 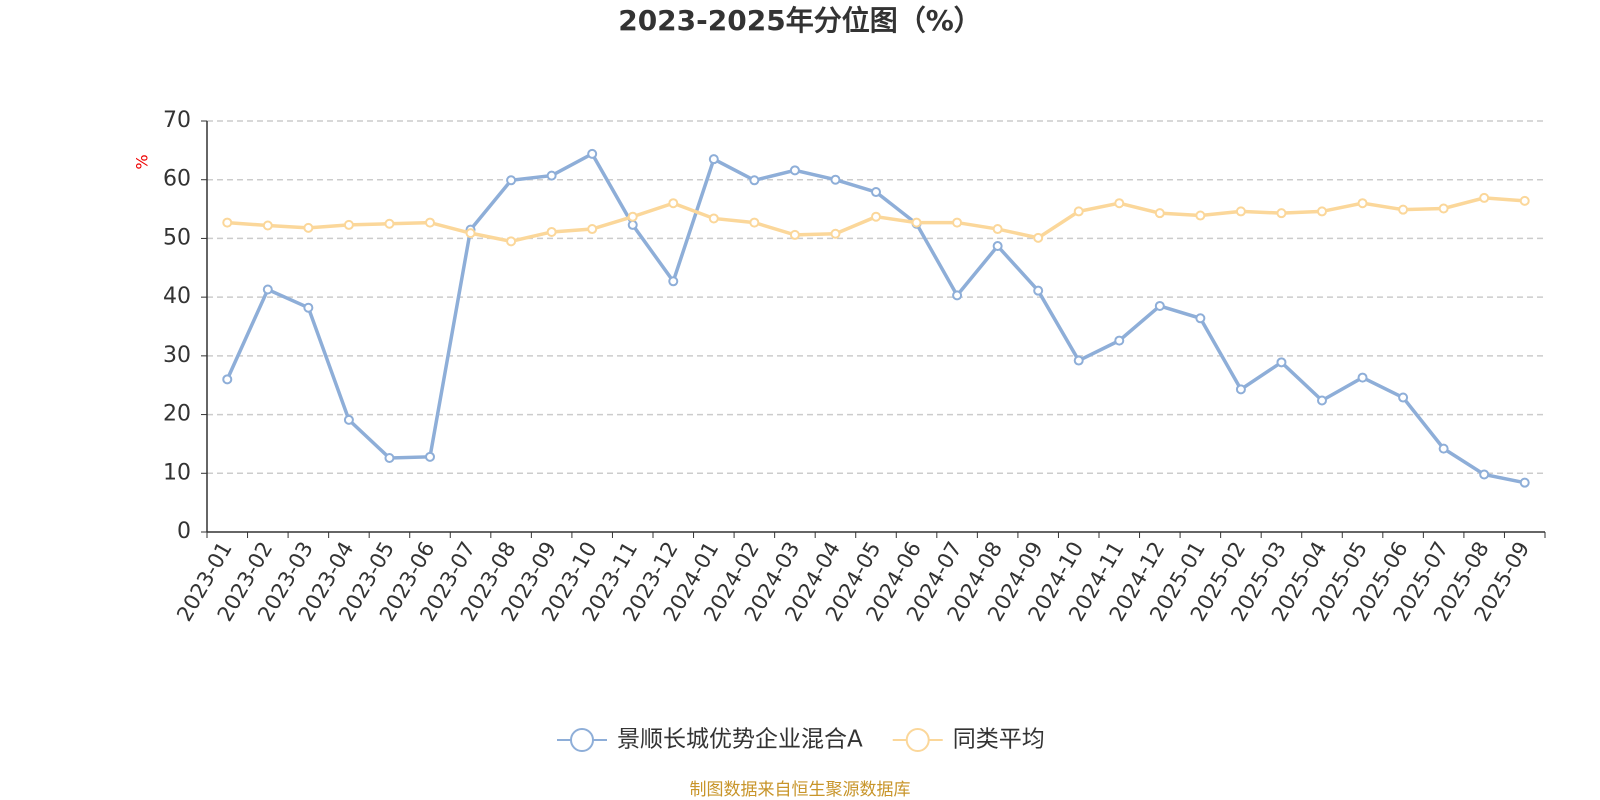 I want to click on y-tick-label: 40, so click(x=177, y=296).